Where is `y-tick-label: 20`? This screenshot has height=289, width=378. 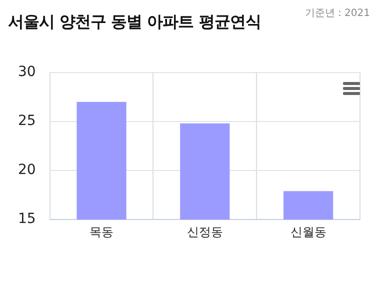
y-tick-label: 20 is located at coordinates (27, 170).